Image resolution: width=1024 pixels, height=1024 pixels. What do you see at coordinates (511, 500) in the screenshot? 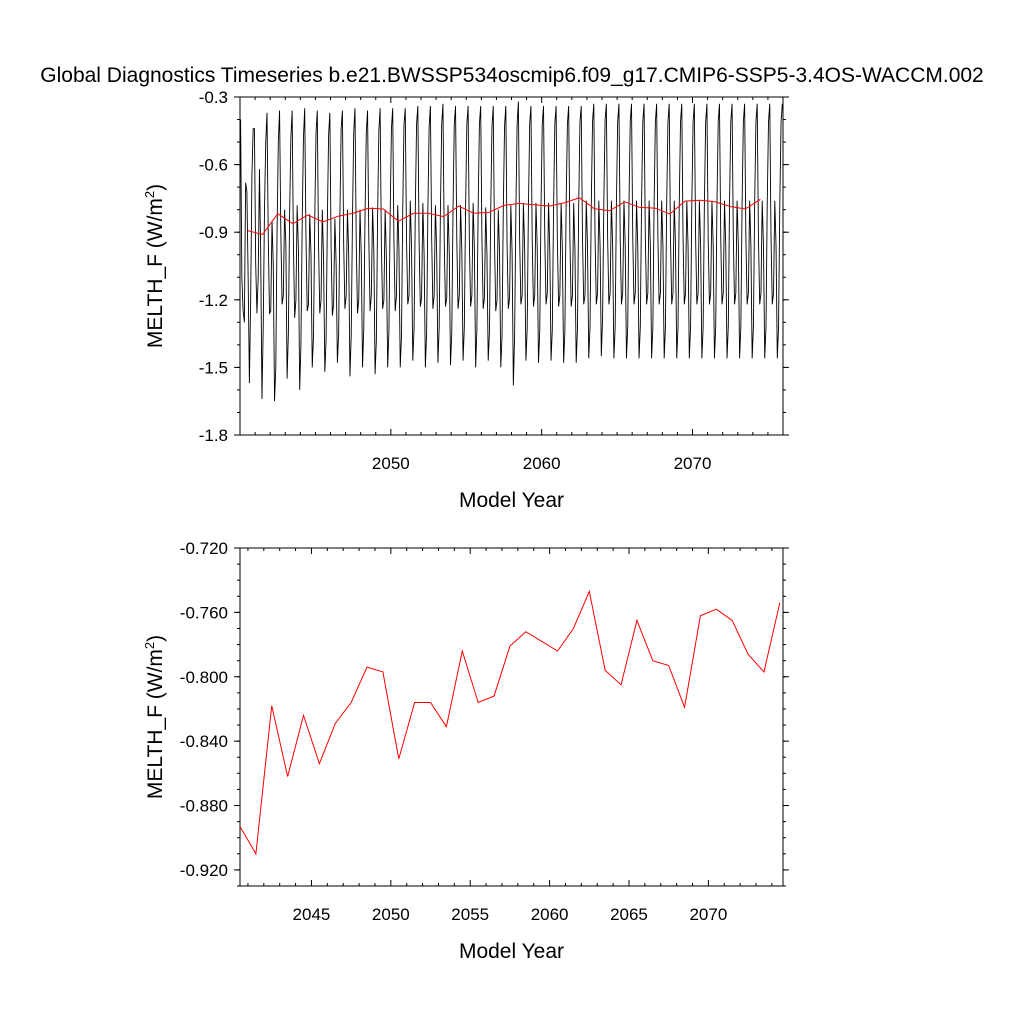
I see `top-x-axis-title: Model Year` at bounding box center [511, 500].